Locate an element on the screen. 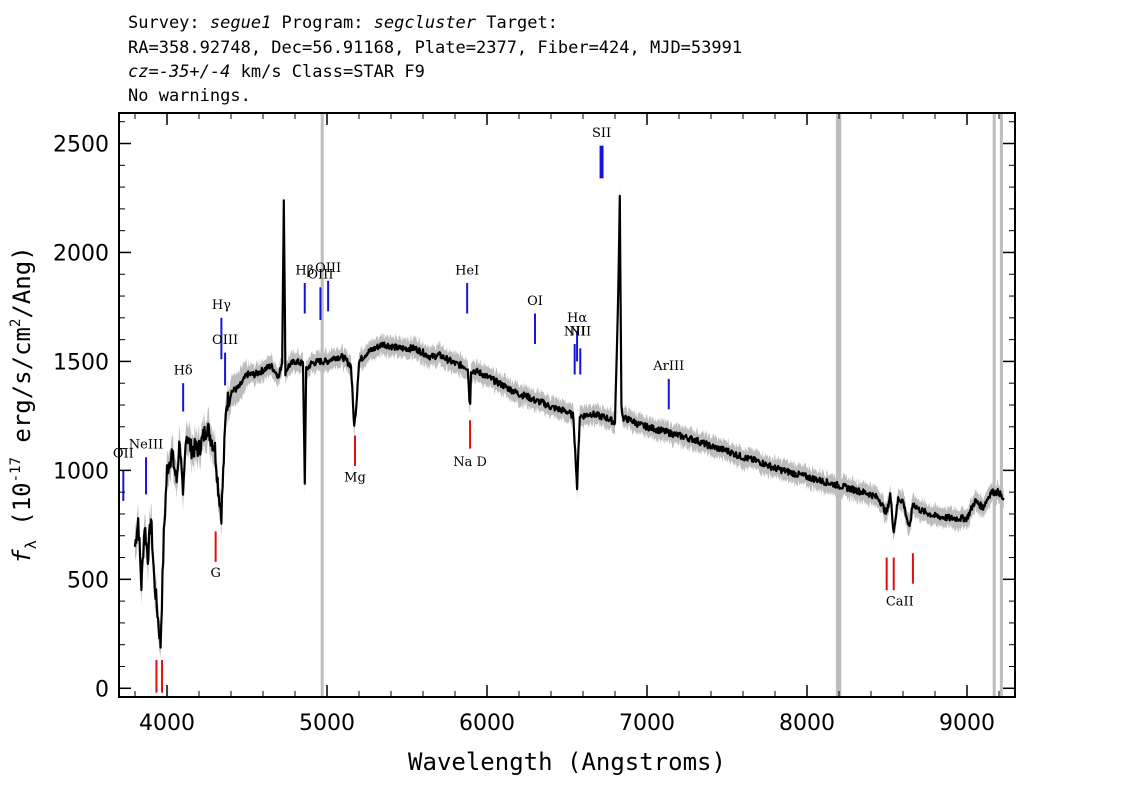 The width and height of the screenshot is (1134, 810). y-tick-label: 1500 is located at coordinates (81, 362).